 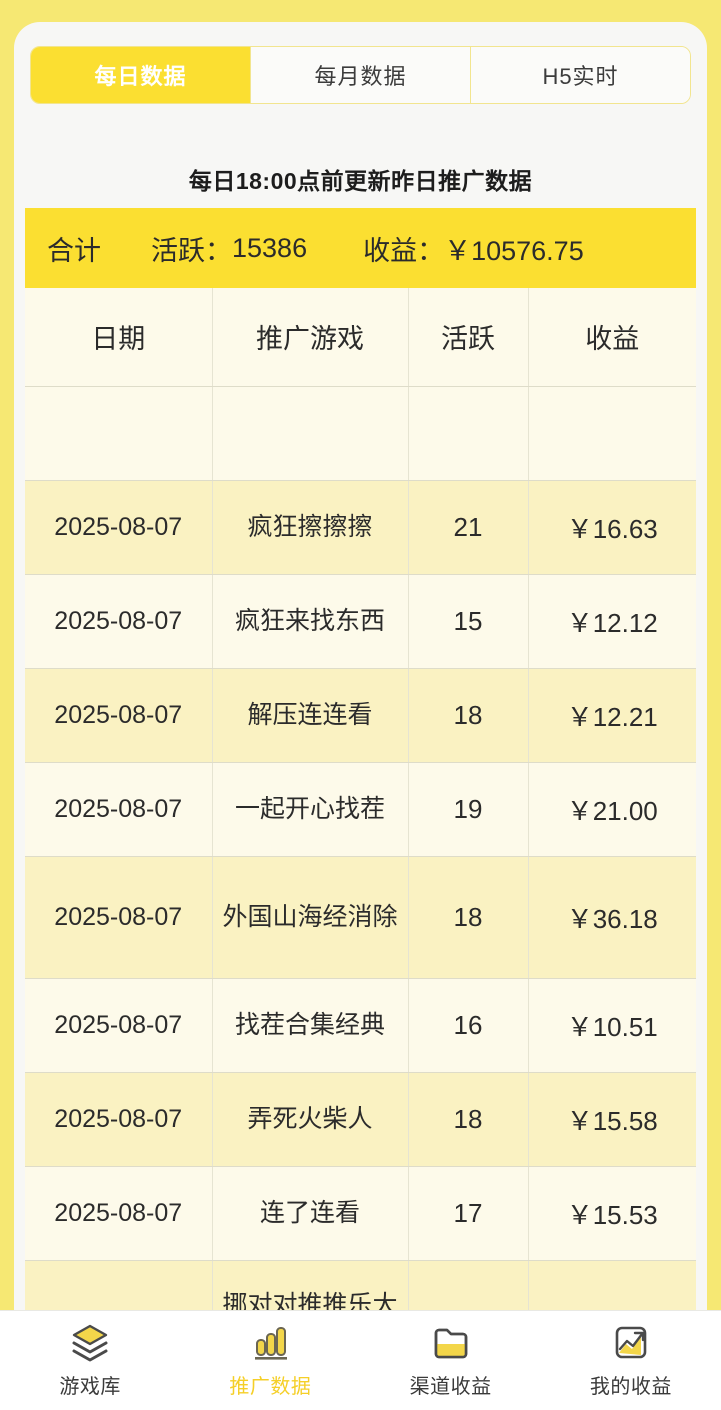 I want to click on nav-label-promotion-data: 推广数据, so click(x=270, y=1386).